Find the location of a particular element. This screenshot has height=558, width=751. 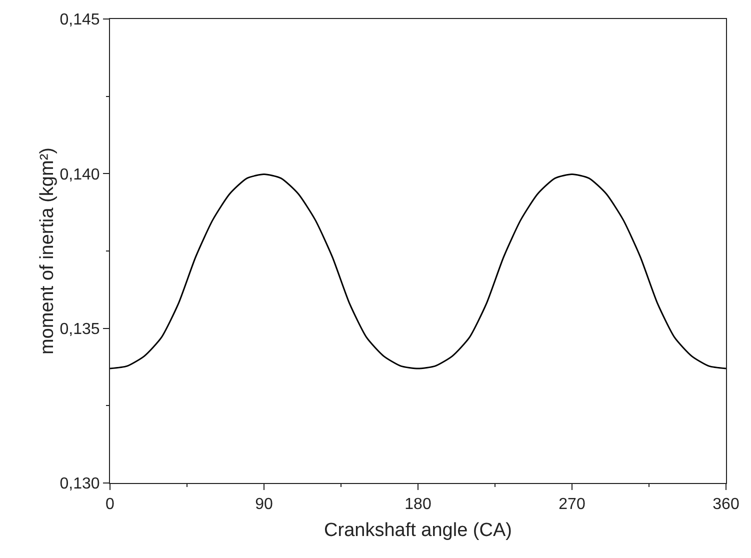

y-tick-label: 0,145 is located at coordinates (80, 20).